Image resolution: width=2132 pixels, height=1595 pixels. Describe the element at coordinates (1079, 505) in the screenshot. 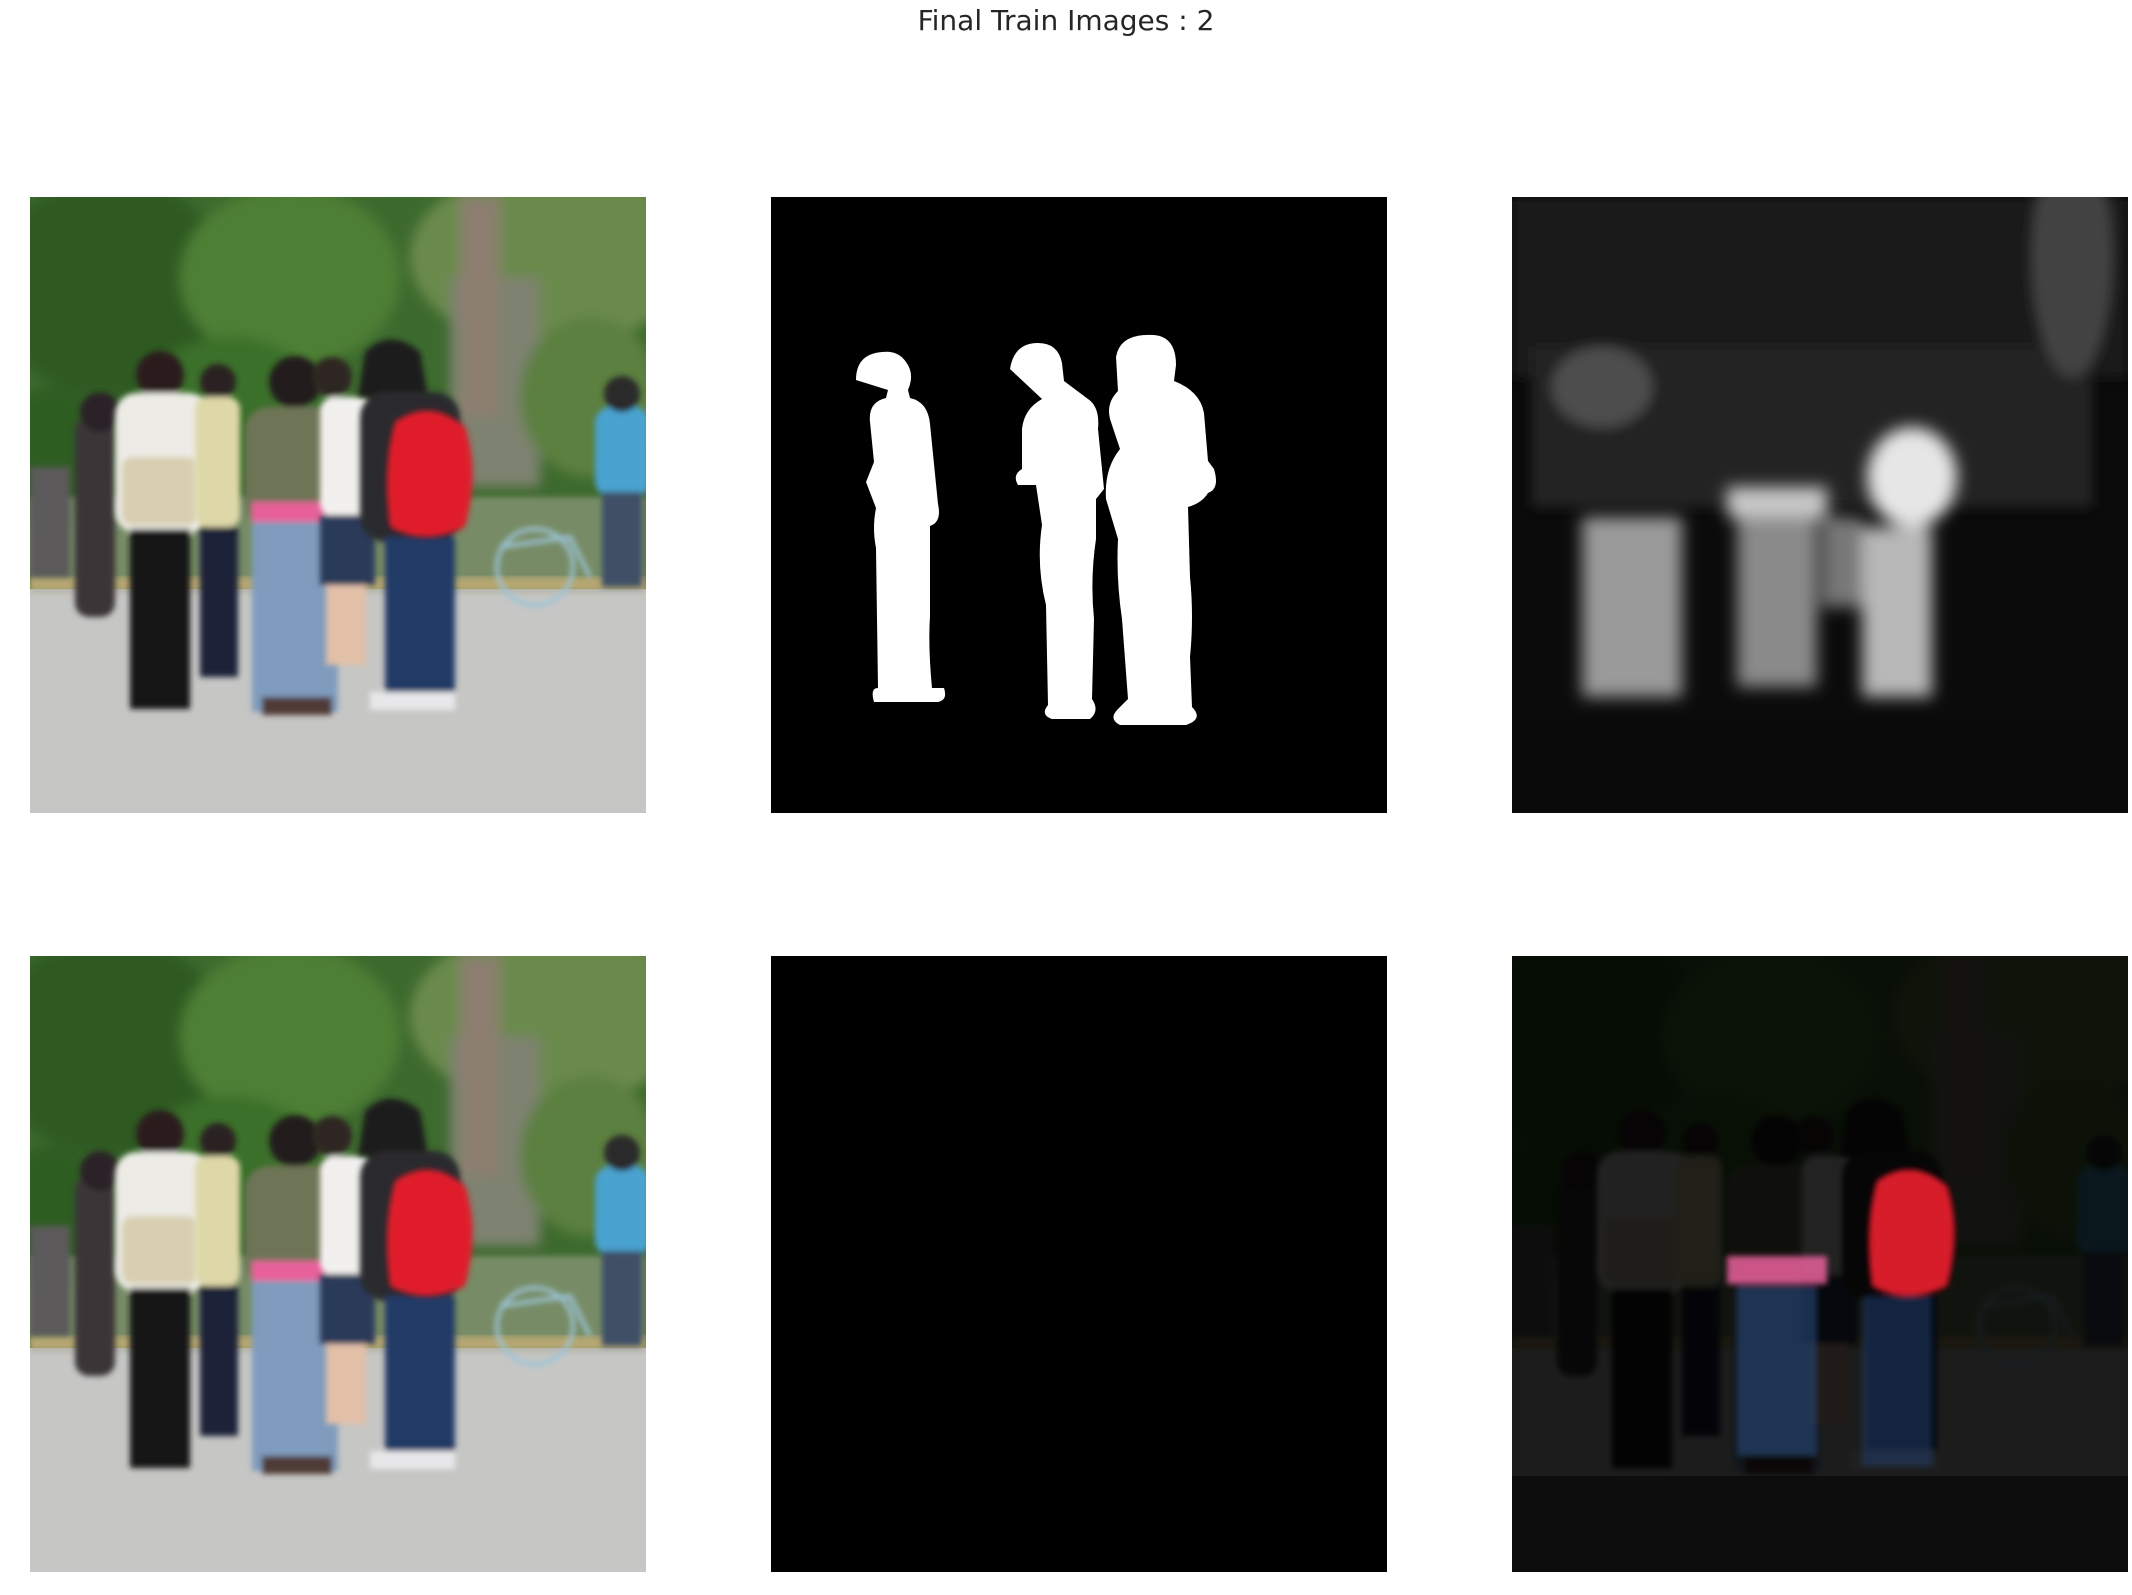

I see `ground-truth-mask` at that location.